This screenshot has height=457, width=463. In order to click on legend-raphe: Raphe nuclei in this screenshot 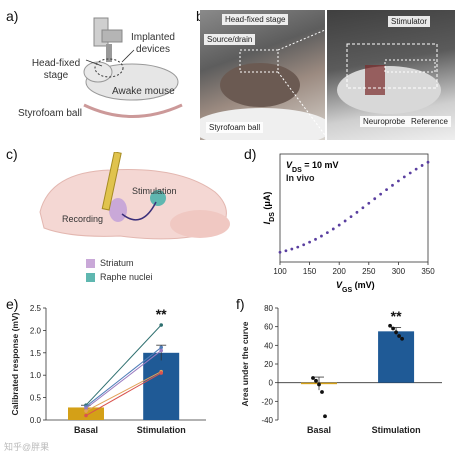, I will do `click(119, 277)`.